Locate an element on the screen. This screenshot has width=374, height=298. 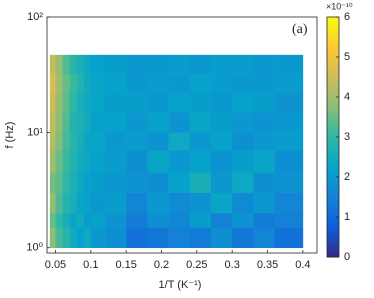
y-tick-label: 10¹ is located at coordinates (35, 132).